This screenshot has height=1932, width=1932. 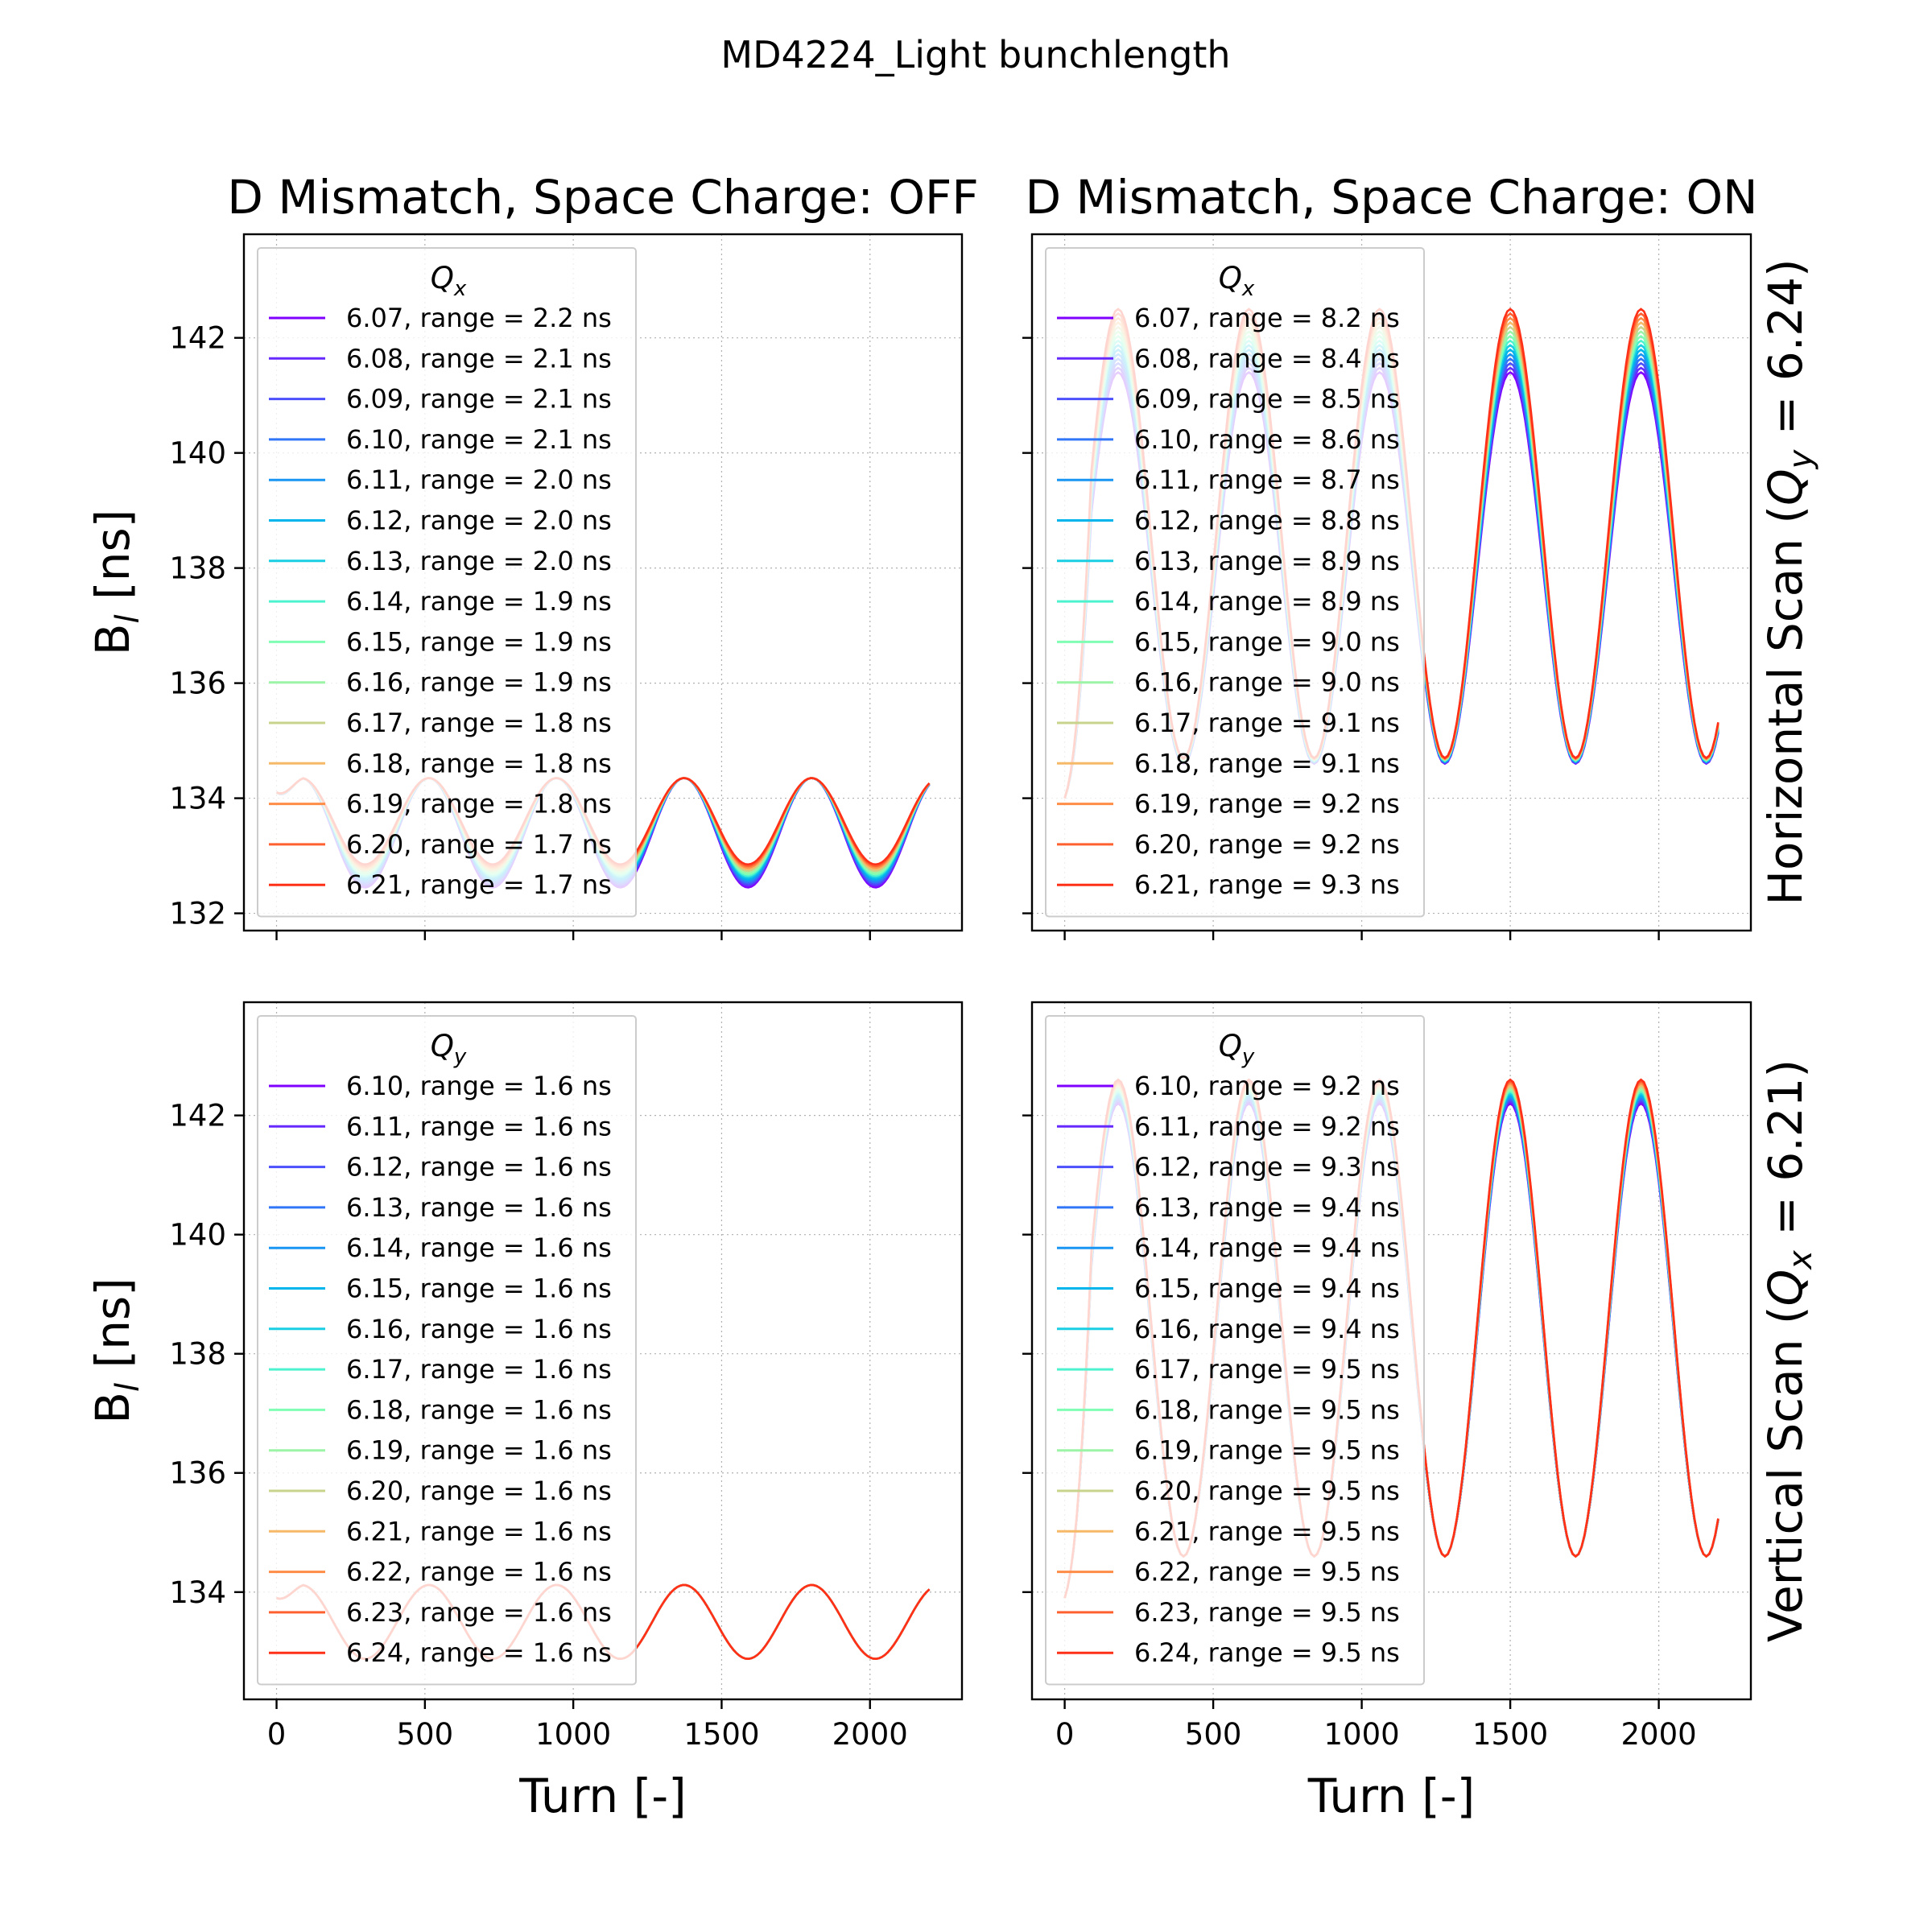 What do you see at coordinates (573, 1734) in the screenshot?
I see `x-tick-label: 1000` at bounding box center [573, 1734].